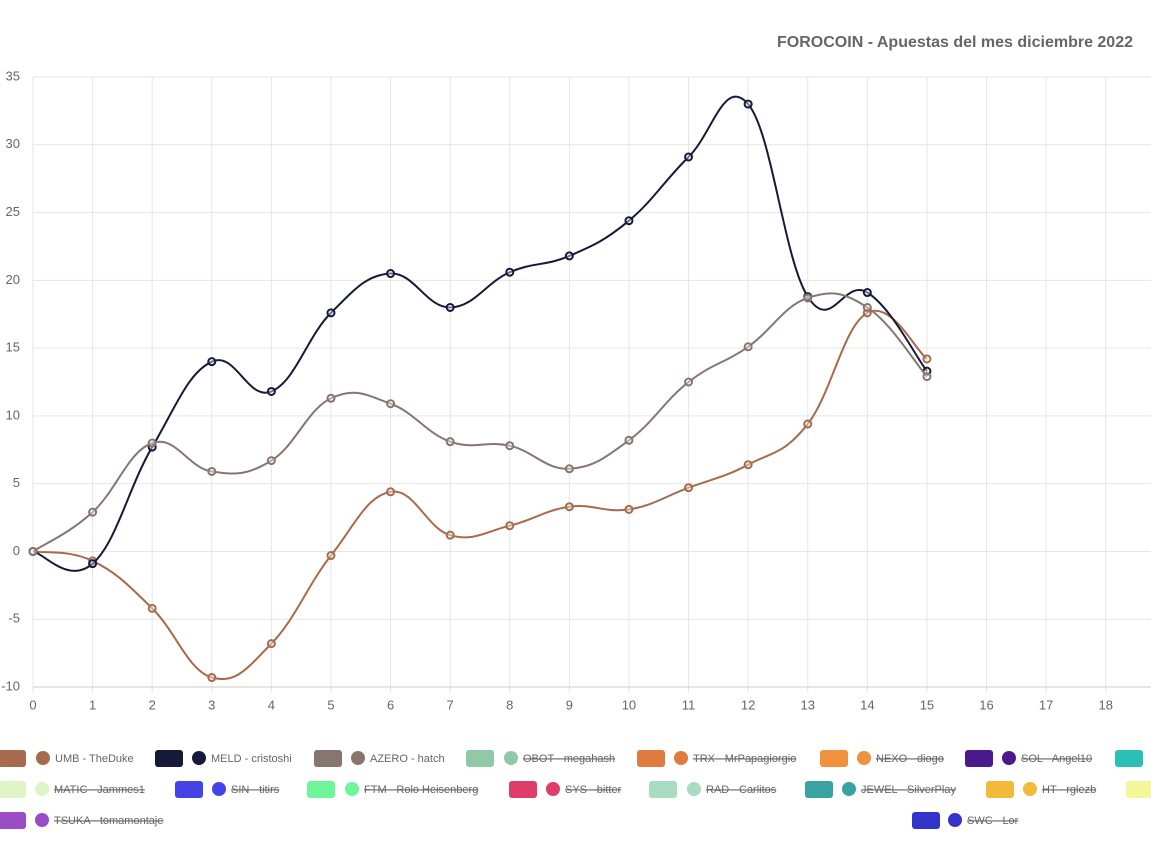  Describe the element at coordinates (108, 821) in the screenshot. I see `legend-label: TSUKA - tomamontaje` at that location.